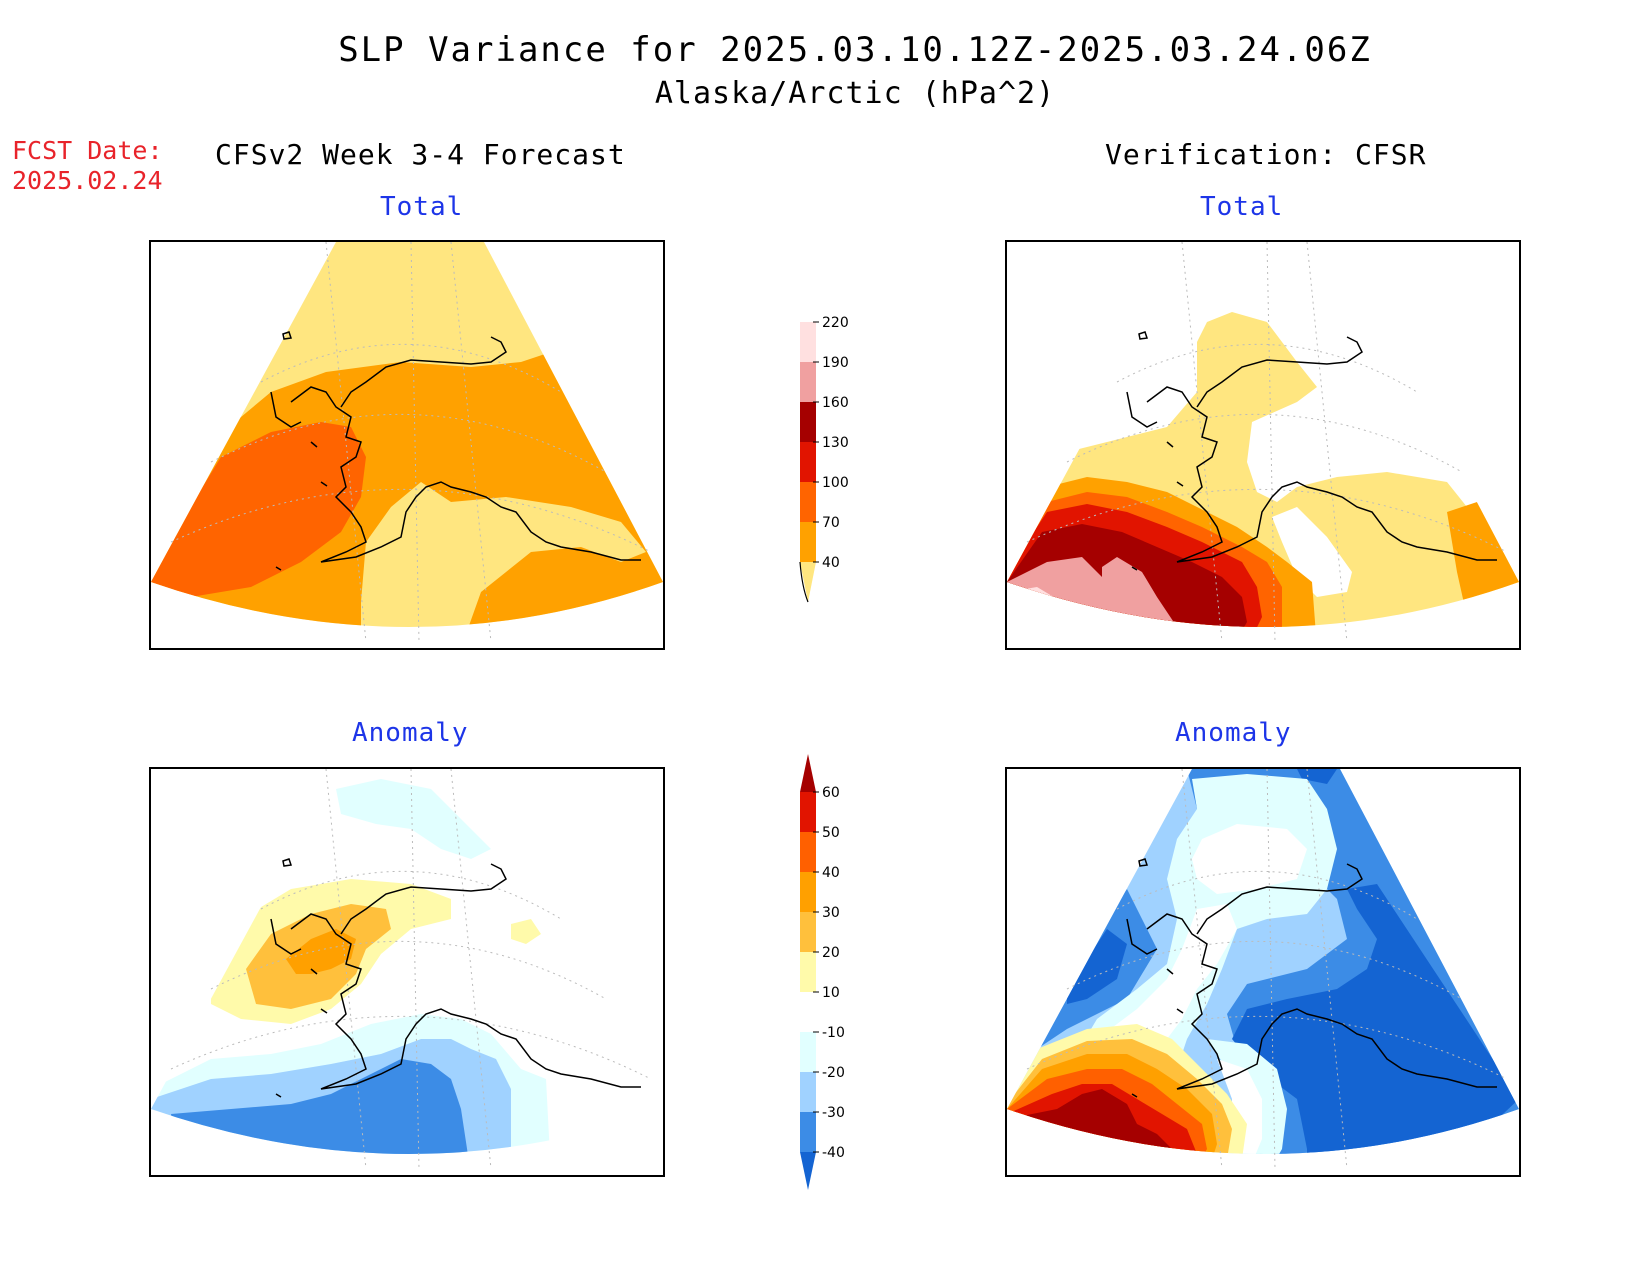 This screenshot has height=1275, width=1650. Describe the element at coordinates (835, 977) in the screenshot. I see `anomaly-colorbar: -40 -30 -20 -10 10 20 30 40 50 60` at that location.